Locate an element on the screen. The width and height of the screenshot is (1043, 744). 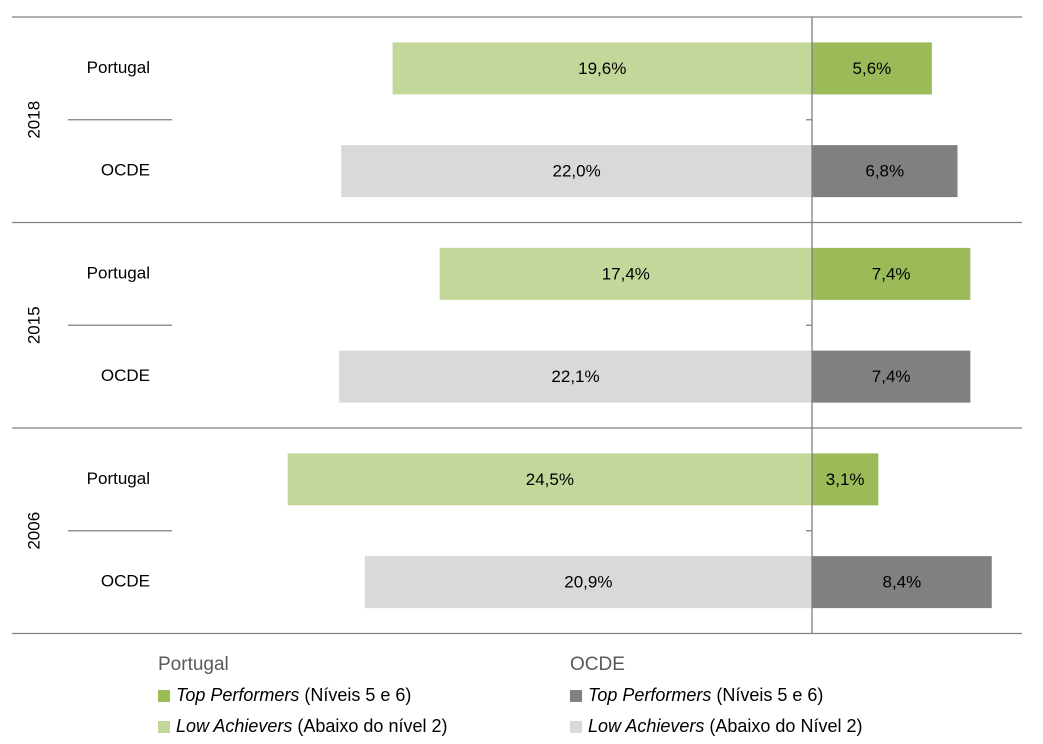
legend-title: Portugal is located at coordinates (193, 664).